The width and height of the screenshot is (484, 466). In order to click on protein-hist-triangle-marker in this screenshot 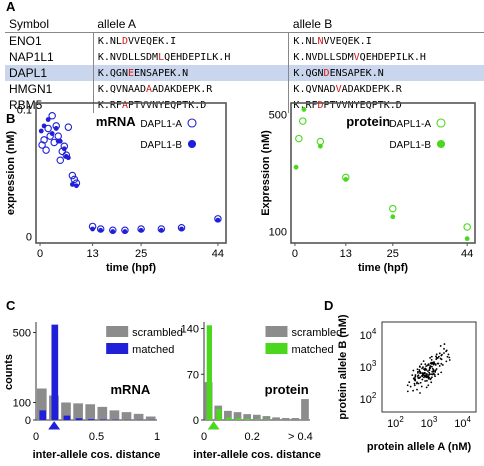, I will do `click(213, 425)`.